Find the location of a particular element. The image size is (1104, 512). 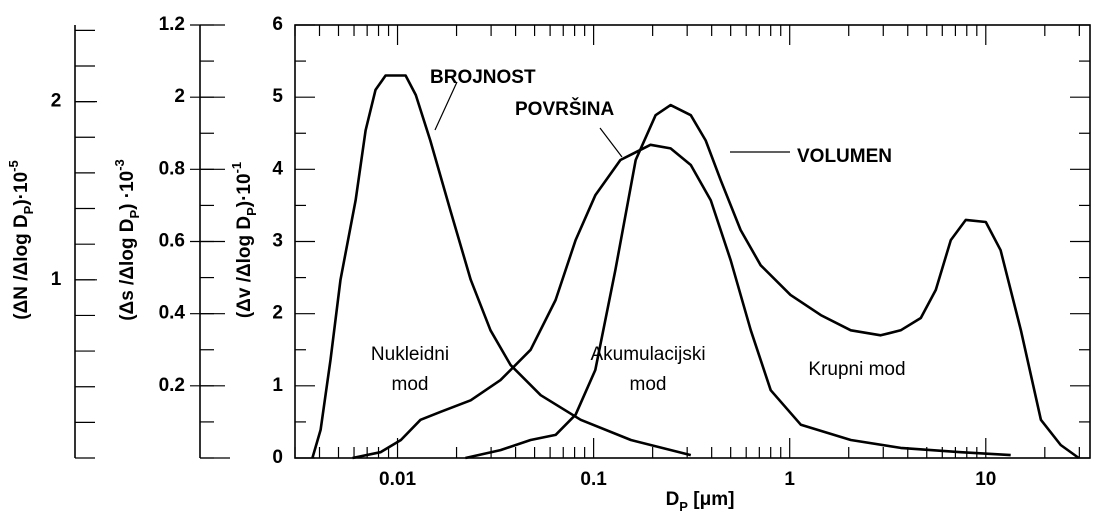

series-label: VOLUMEN is located at coordinates (844, 156).